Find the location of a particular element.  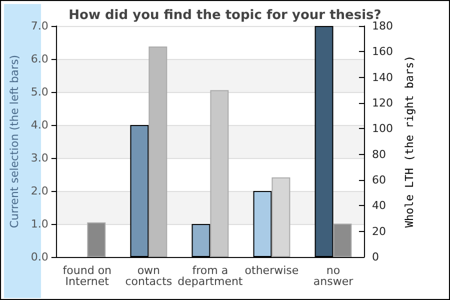

y-tick-label: 2.0 is located at coordinates (39, 191).